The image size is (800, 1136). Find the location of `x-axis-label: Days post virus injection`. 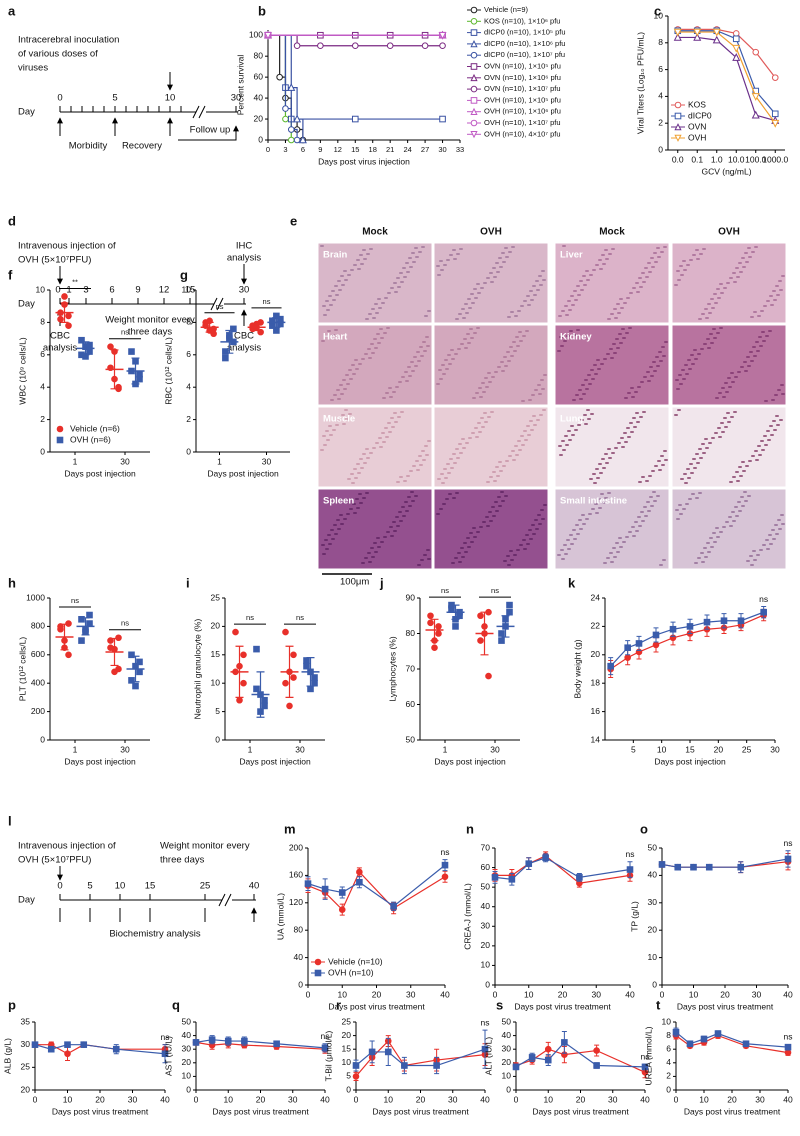

x-axis-label: Days post virus injection is located at coordinates (364, 161).